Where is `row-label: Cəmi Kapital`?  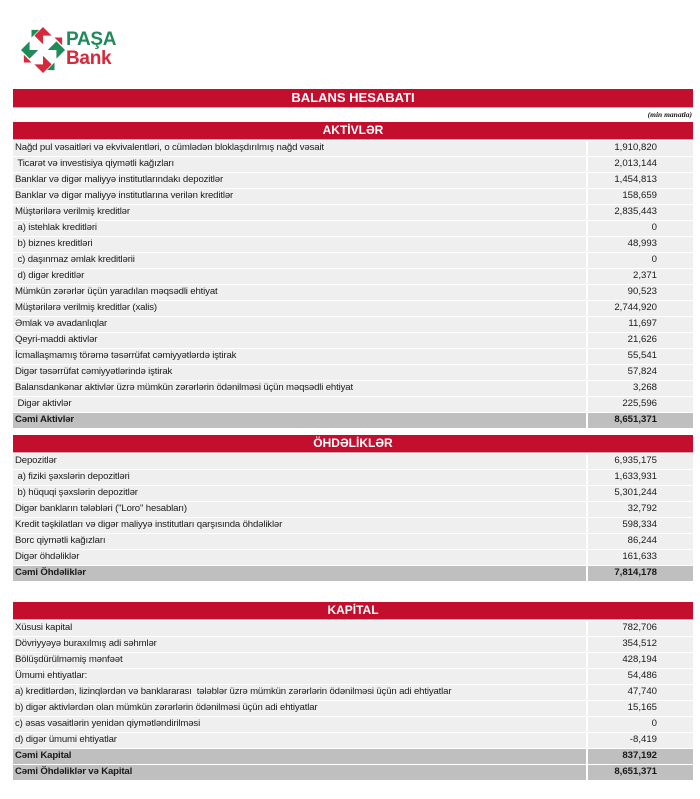 row-label: Cəmi Kapital is located at coordinates (299, 756).